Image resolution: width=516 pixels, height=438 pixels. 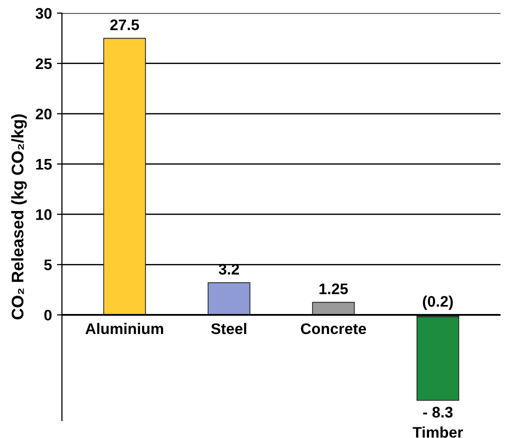 What do you see at coordinates (48, 265) in the screenshot?
I see `y-tick-label: 5` at bounding box center [48, 265].